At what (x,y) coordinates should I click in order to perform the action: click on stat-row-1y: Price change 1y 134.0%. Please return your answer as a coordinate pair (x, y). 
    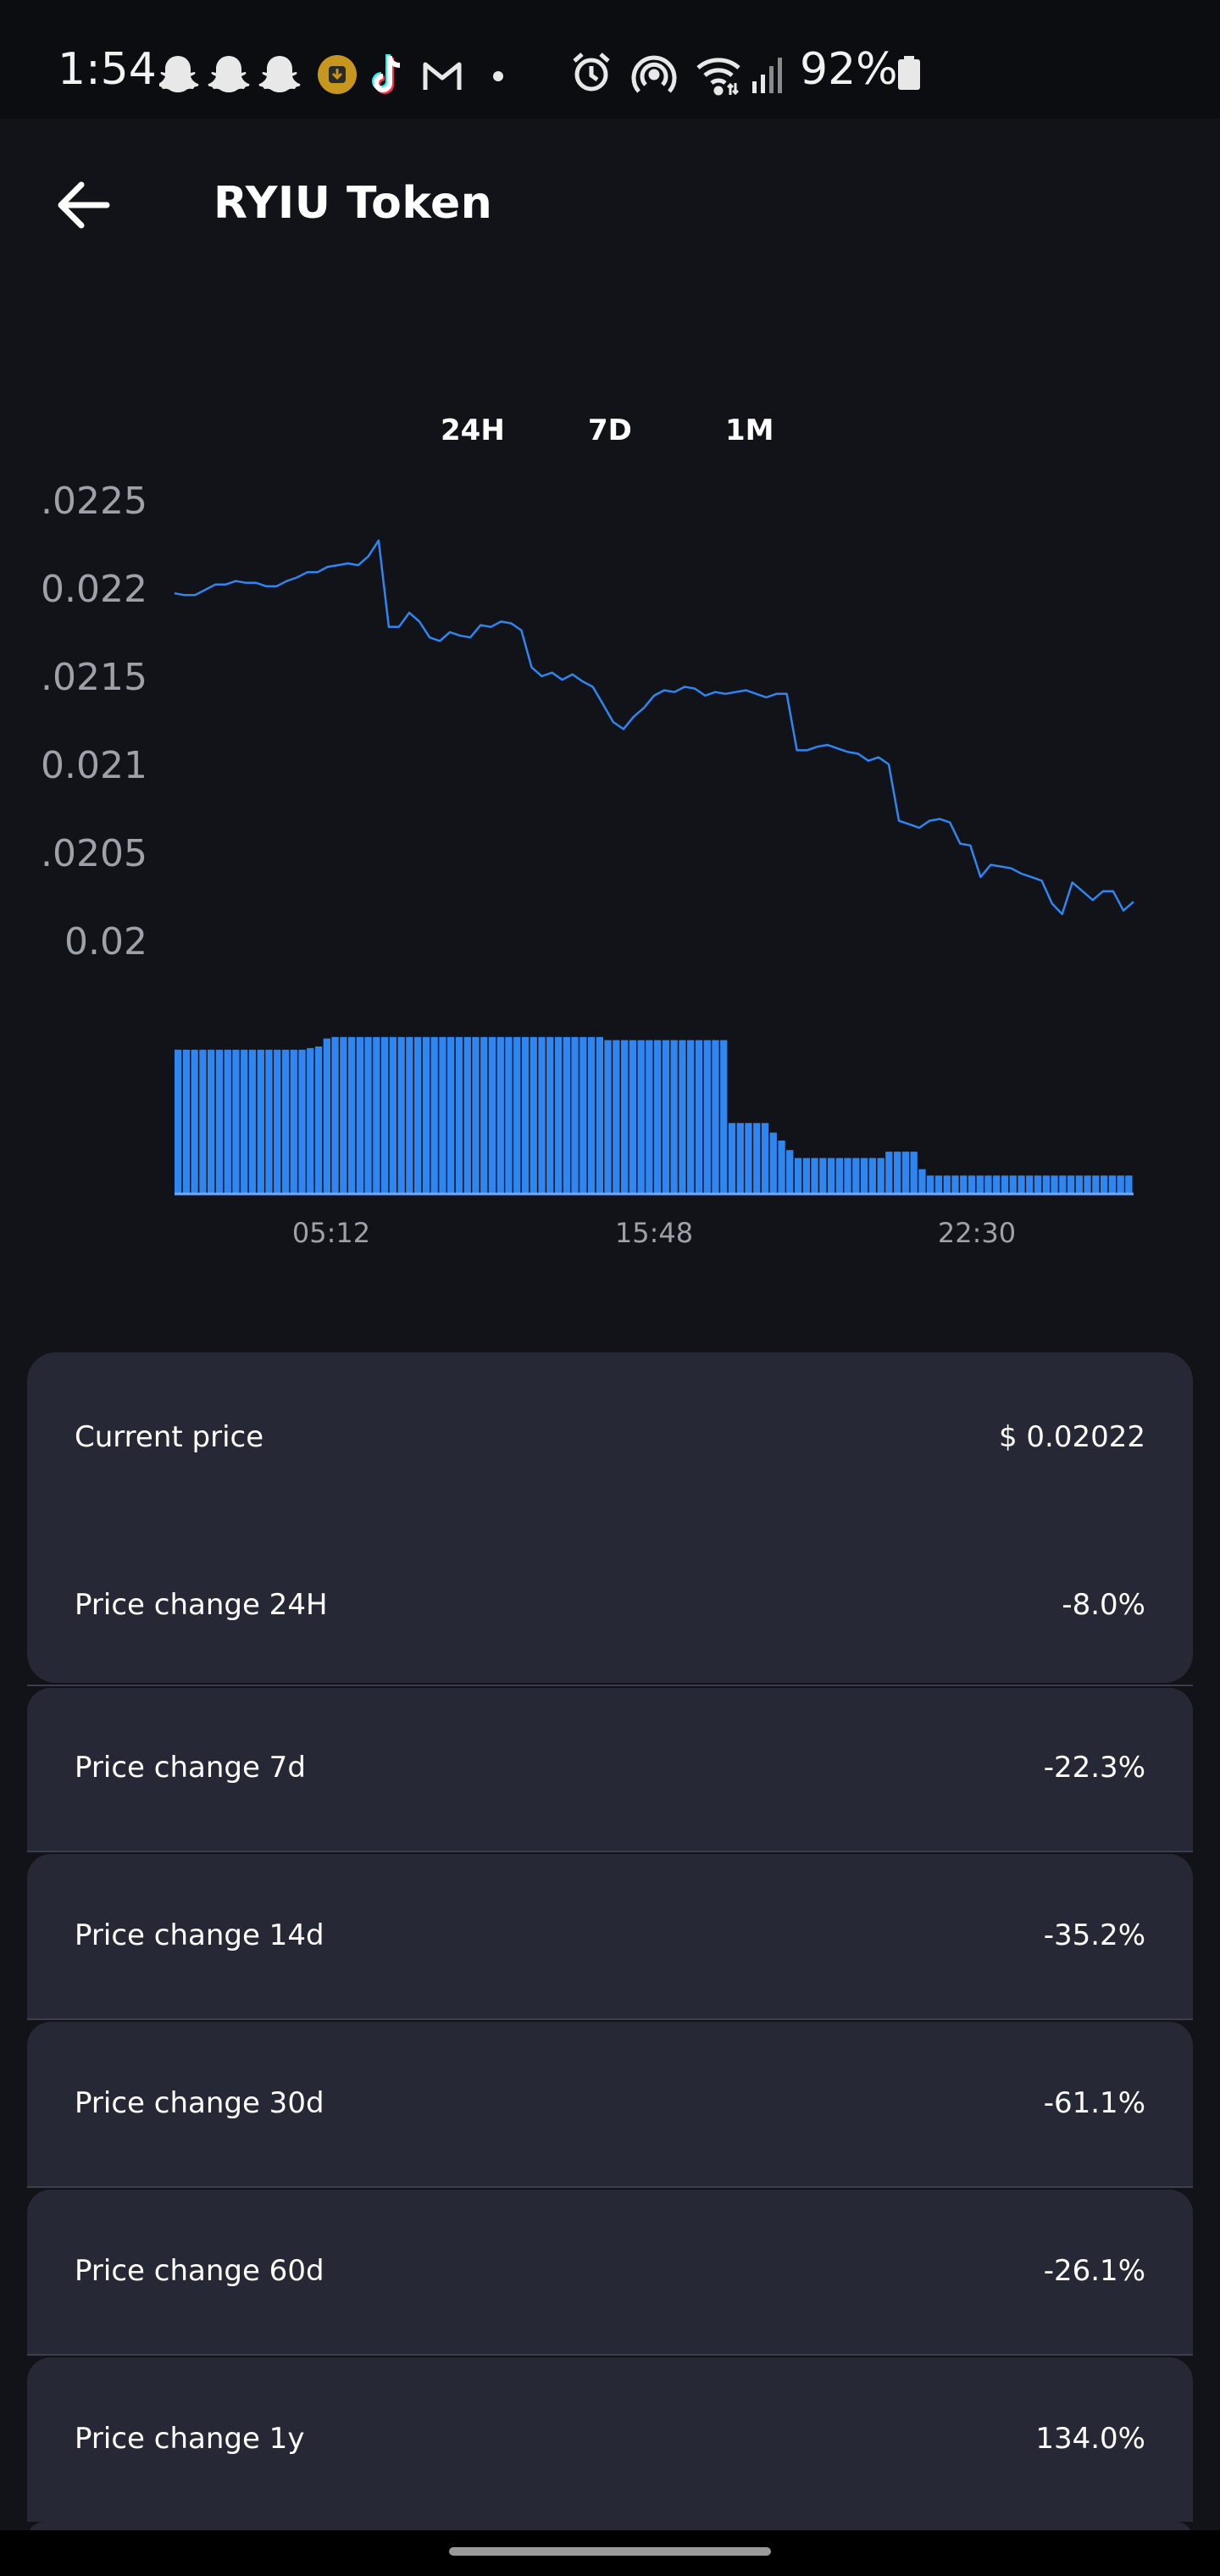
    Looking at the image, I should click on (610, 2439).